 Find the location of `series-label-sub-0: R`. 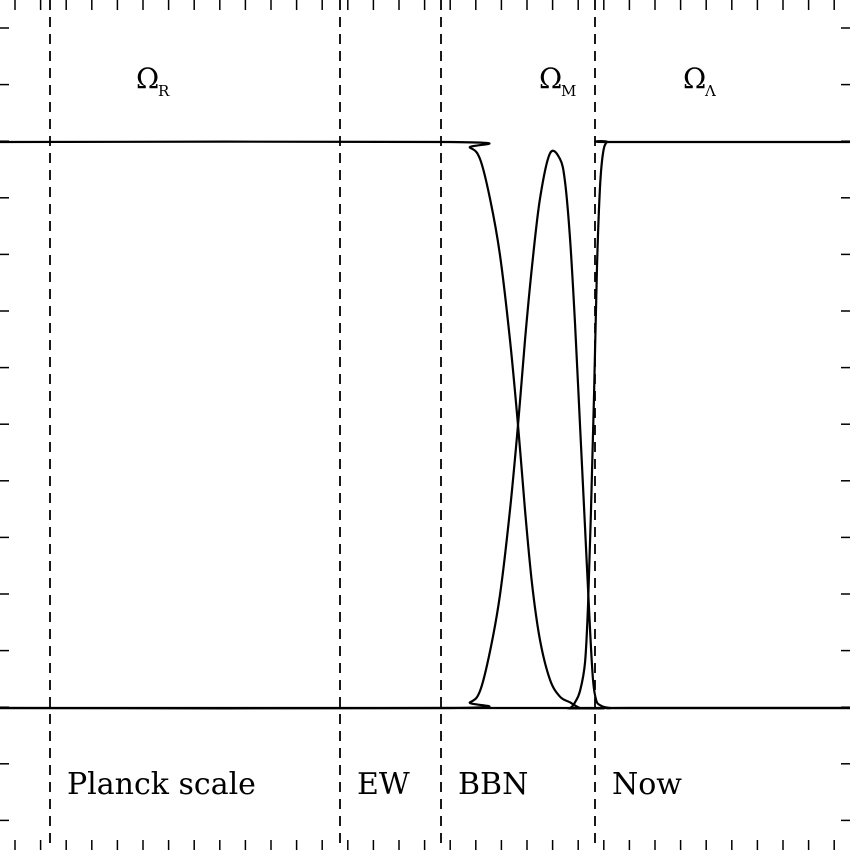

series-label-sub-0: R is located at coordinates (164, 91).